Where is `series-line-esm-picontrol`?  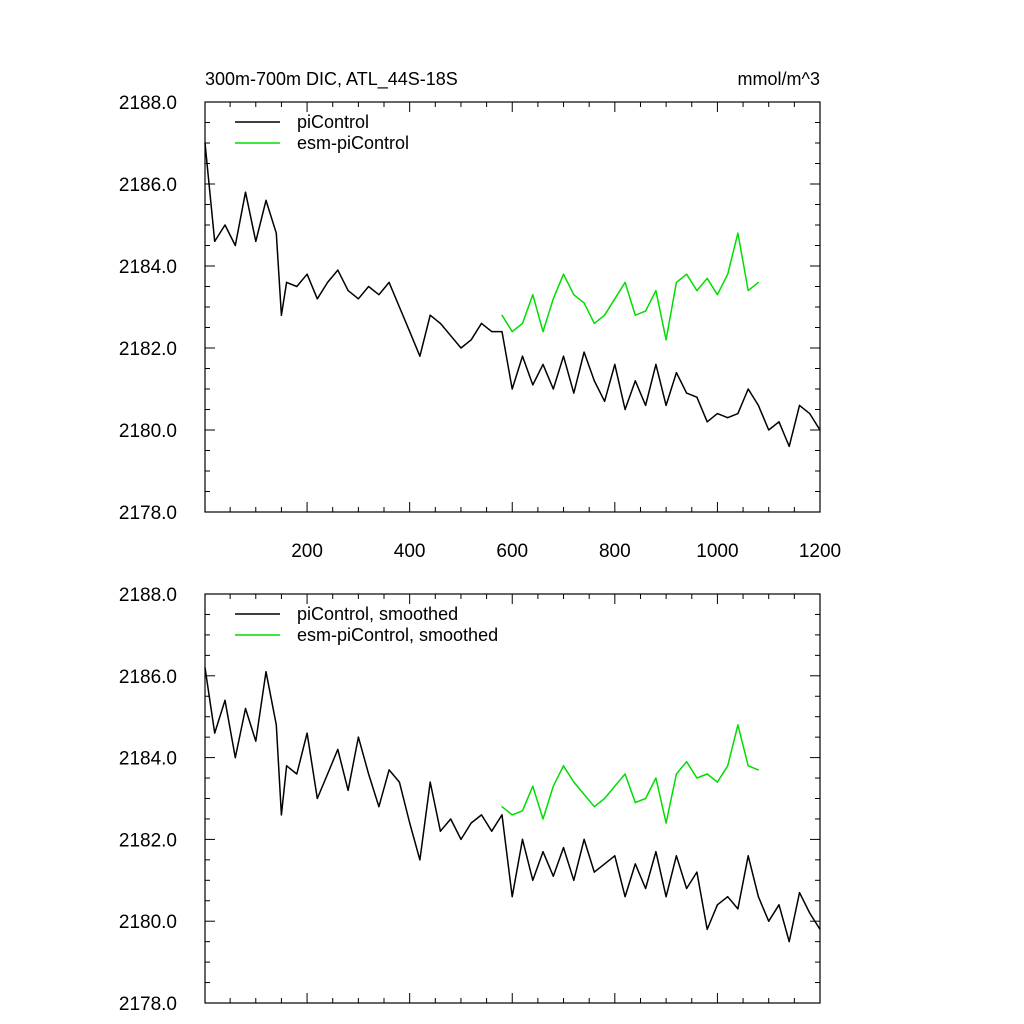 series-line-esm-picontrol is located at coordinates (630, 774).